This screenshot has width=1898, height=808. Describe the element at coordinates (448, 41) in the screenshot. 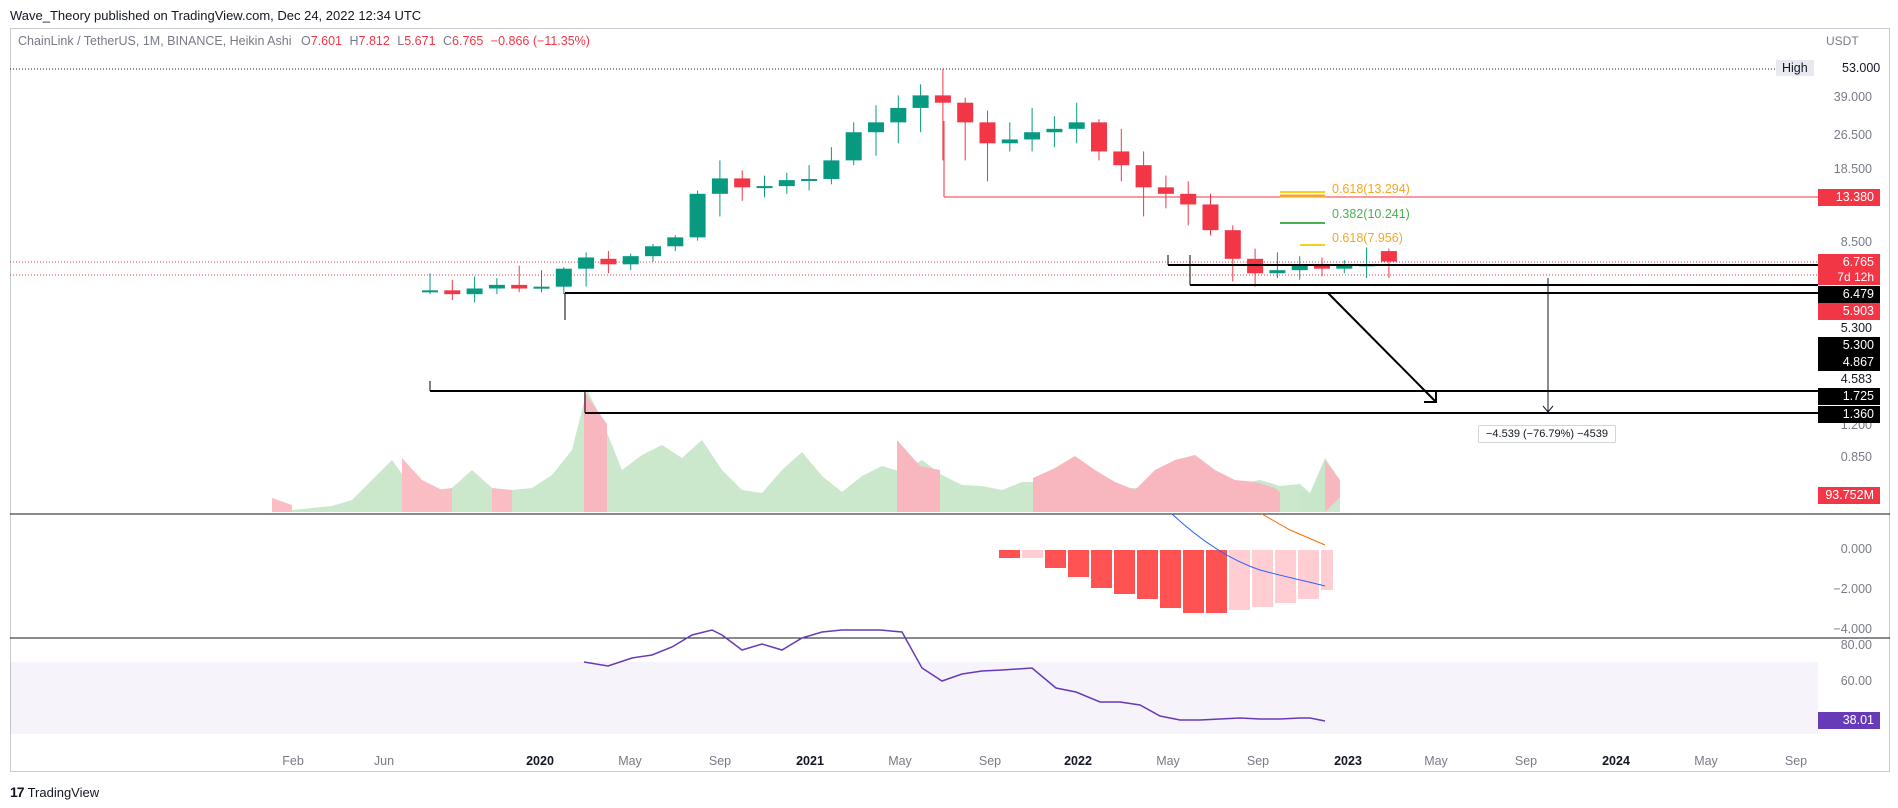

I see `close-label: C` at that location.